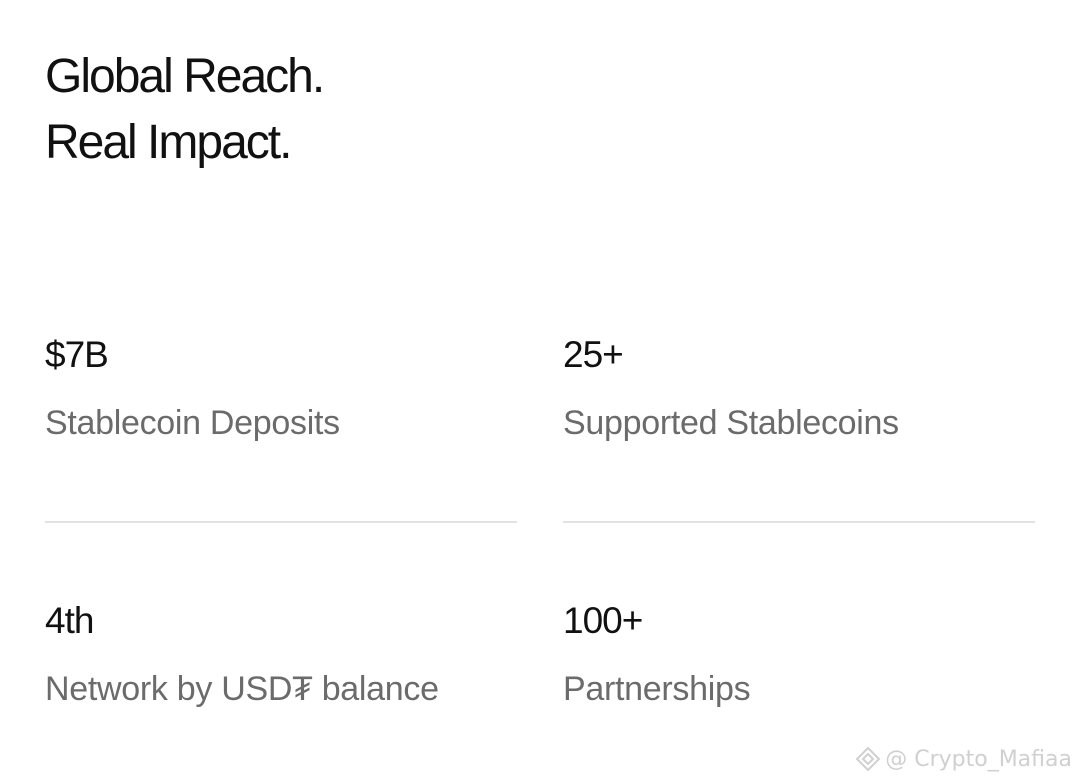  What do you see at coordinates (731, 423) in the screenshot?
I see `stat-label: Supported Stablecoins` at bounding box center [731, 423].